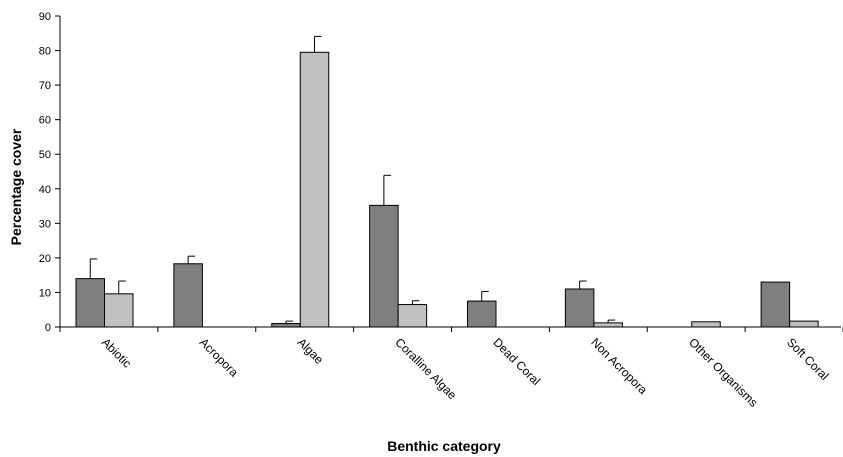  What do you see at coordinates (45, 17) in the screenshot?
I see `y-tick-label: 90` at bounding box center [45, 17].